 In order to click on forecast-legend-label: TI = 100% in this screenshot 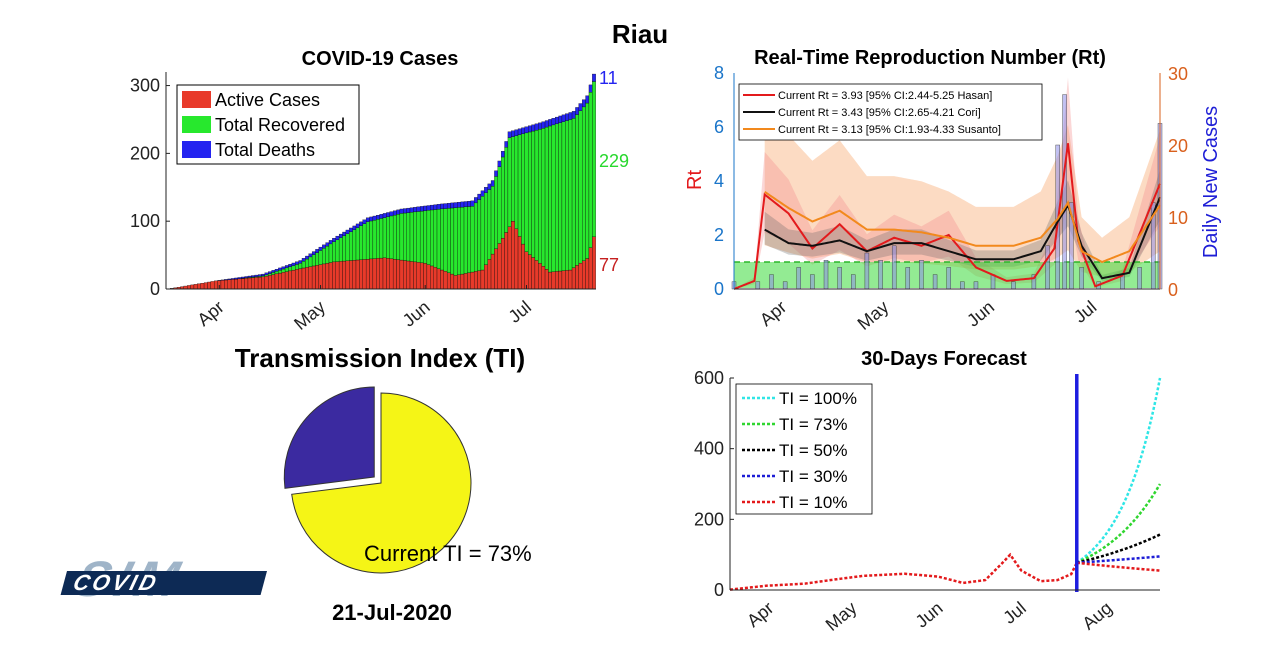, I will do `click(818, 398)`.